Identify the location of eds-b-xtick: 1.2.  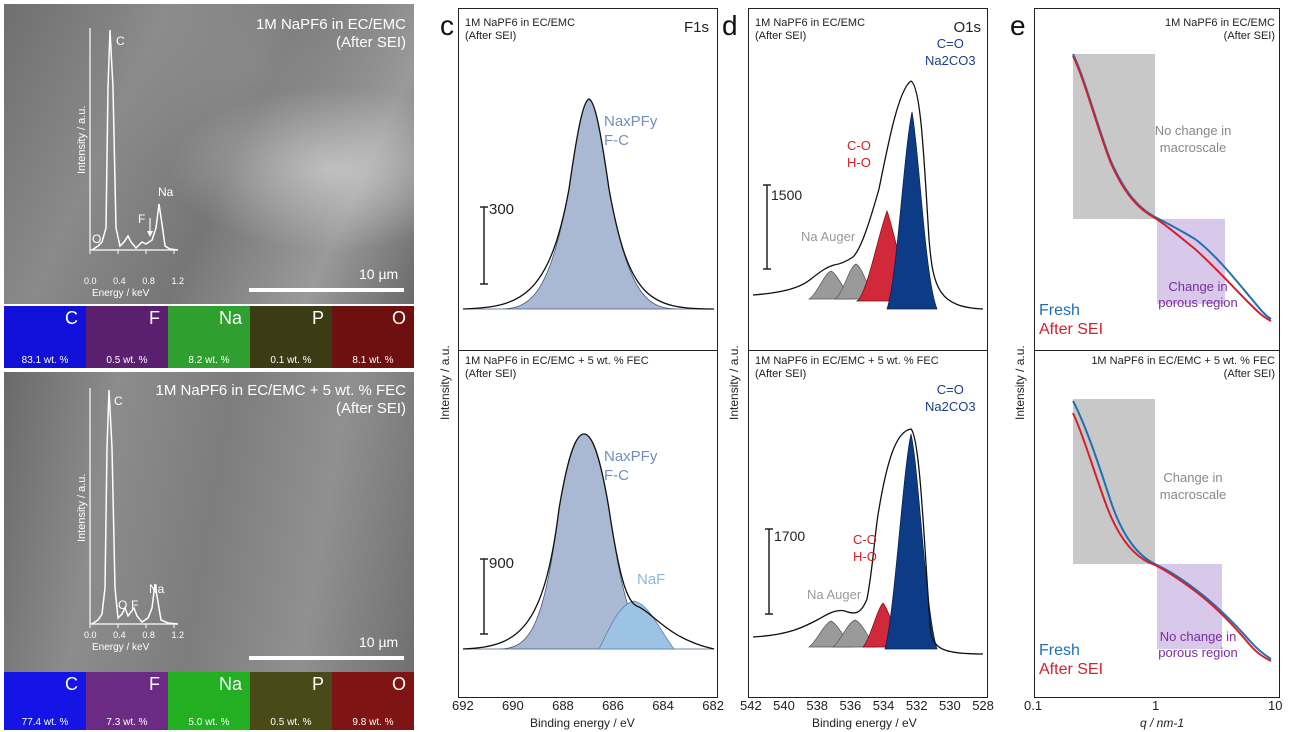
(177, 635).